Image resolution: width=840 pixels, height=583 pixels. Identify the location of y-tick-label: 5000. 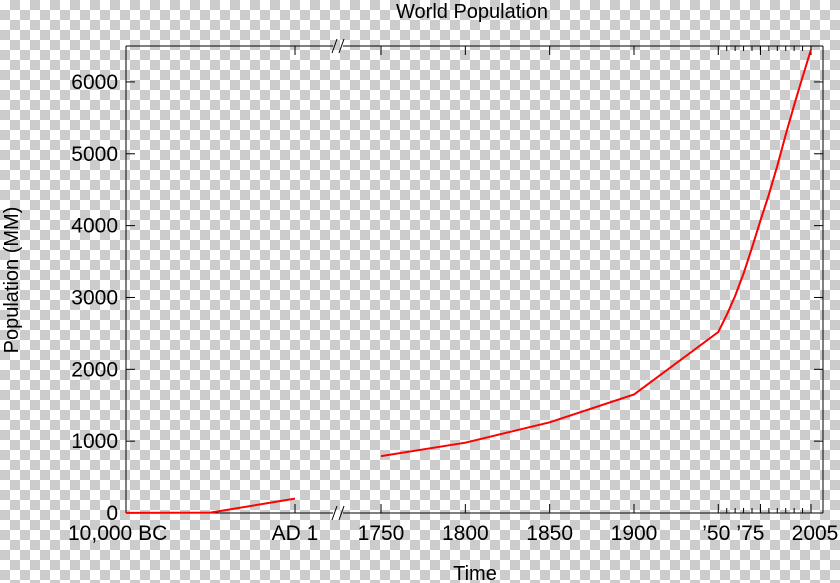
(94, 154).